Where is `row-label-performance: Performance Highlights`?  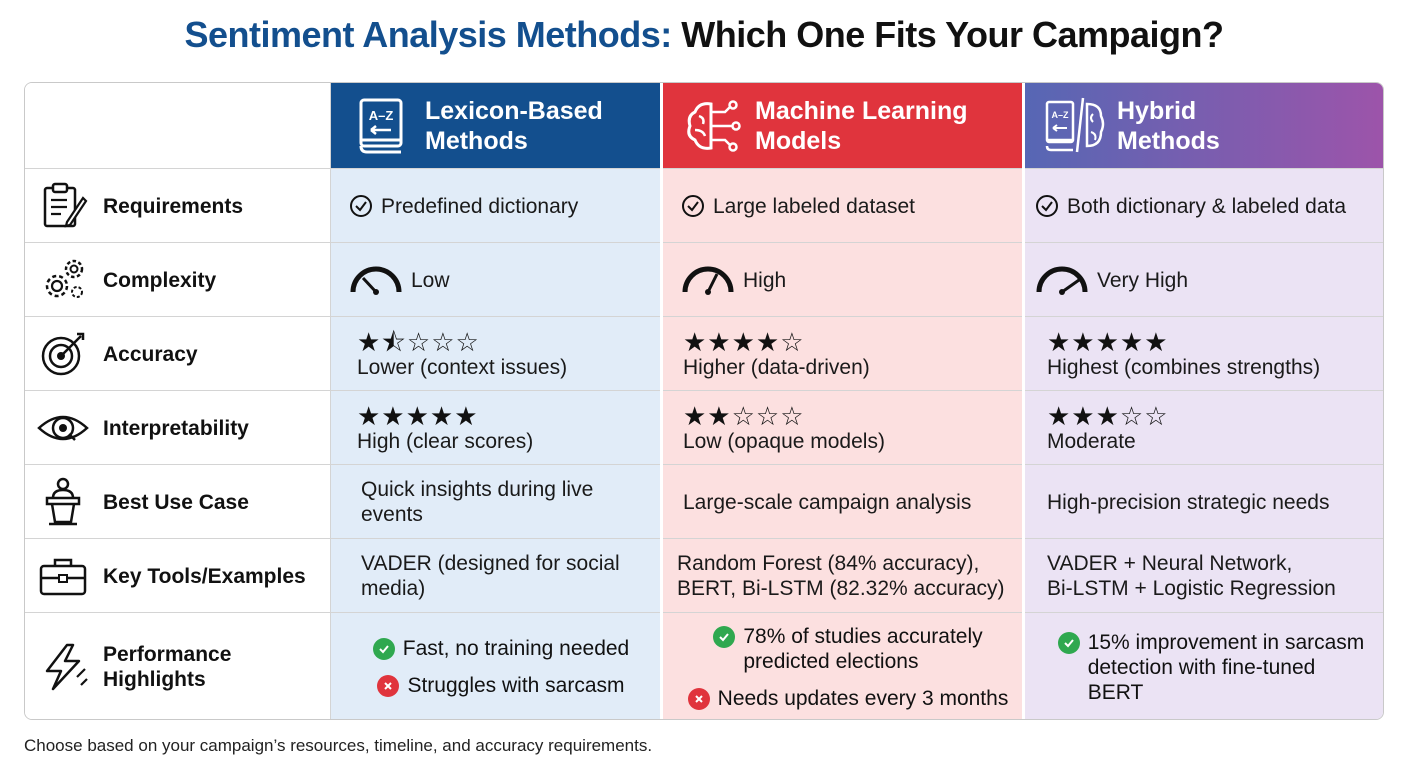
row-label-performance: Performance Highlights is located at coordinates (178, 666).